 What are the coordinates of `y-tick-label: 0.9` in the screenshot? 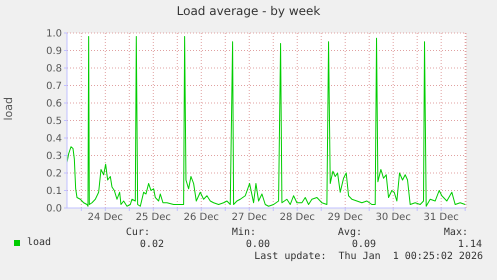 It's located at (54, 52).